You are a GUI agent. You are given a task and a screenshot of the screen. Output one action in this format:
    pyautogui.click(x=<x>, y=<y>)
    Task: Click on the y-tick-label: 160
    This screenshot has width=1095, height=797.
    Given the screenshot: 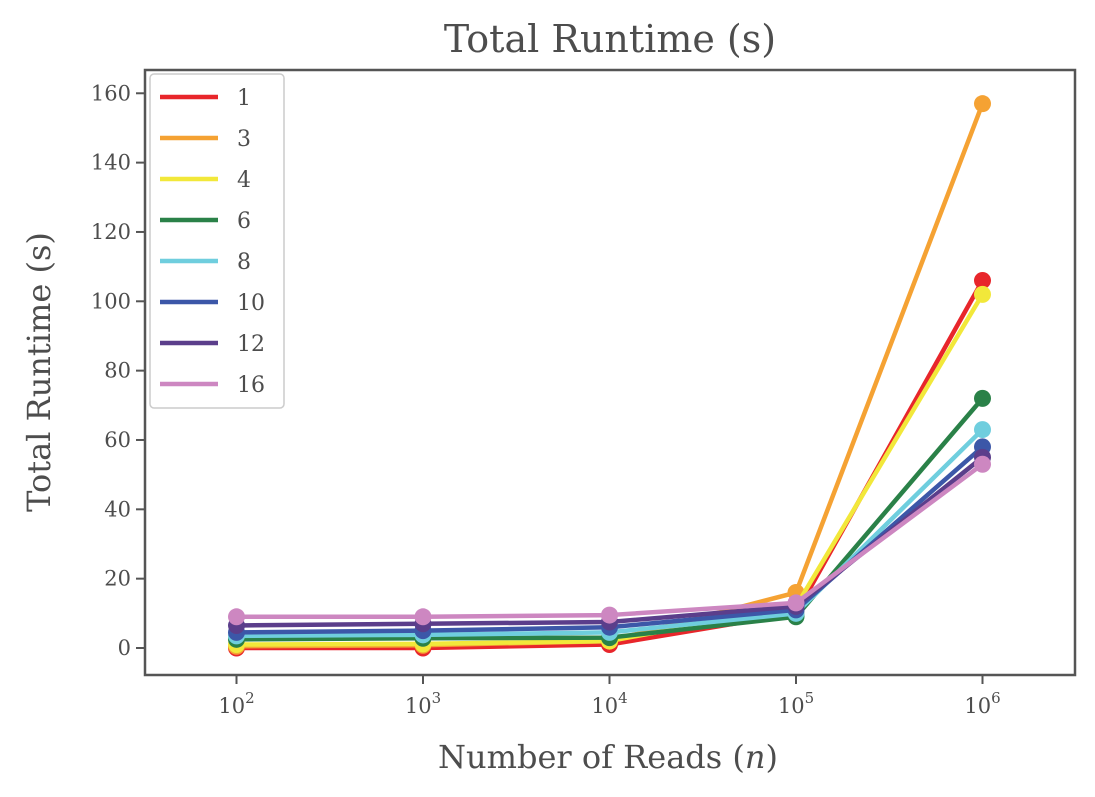 What is the action you would take?
    pyautogui.click(x=111, y=93)
    